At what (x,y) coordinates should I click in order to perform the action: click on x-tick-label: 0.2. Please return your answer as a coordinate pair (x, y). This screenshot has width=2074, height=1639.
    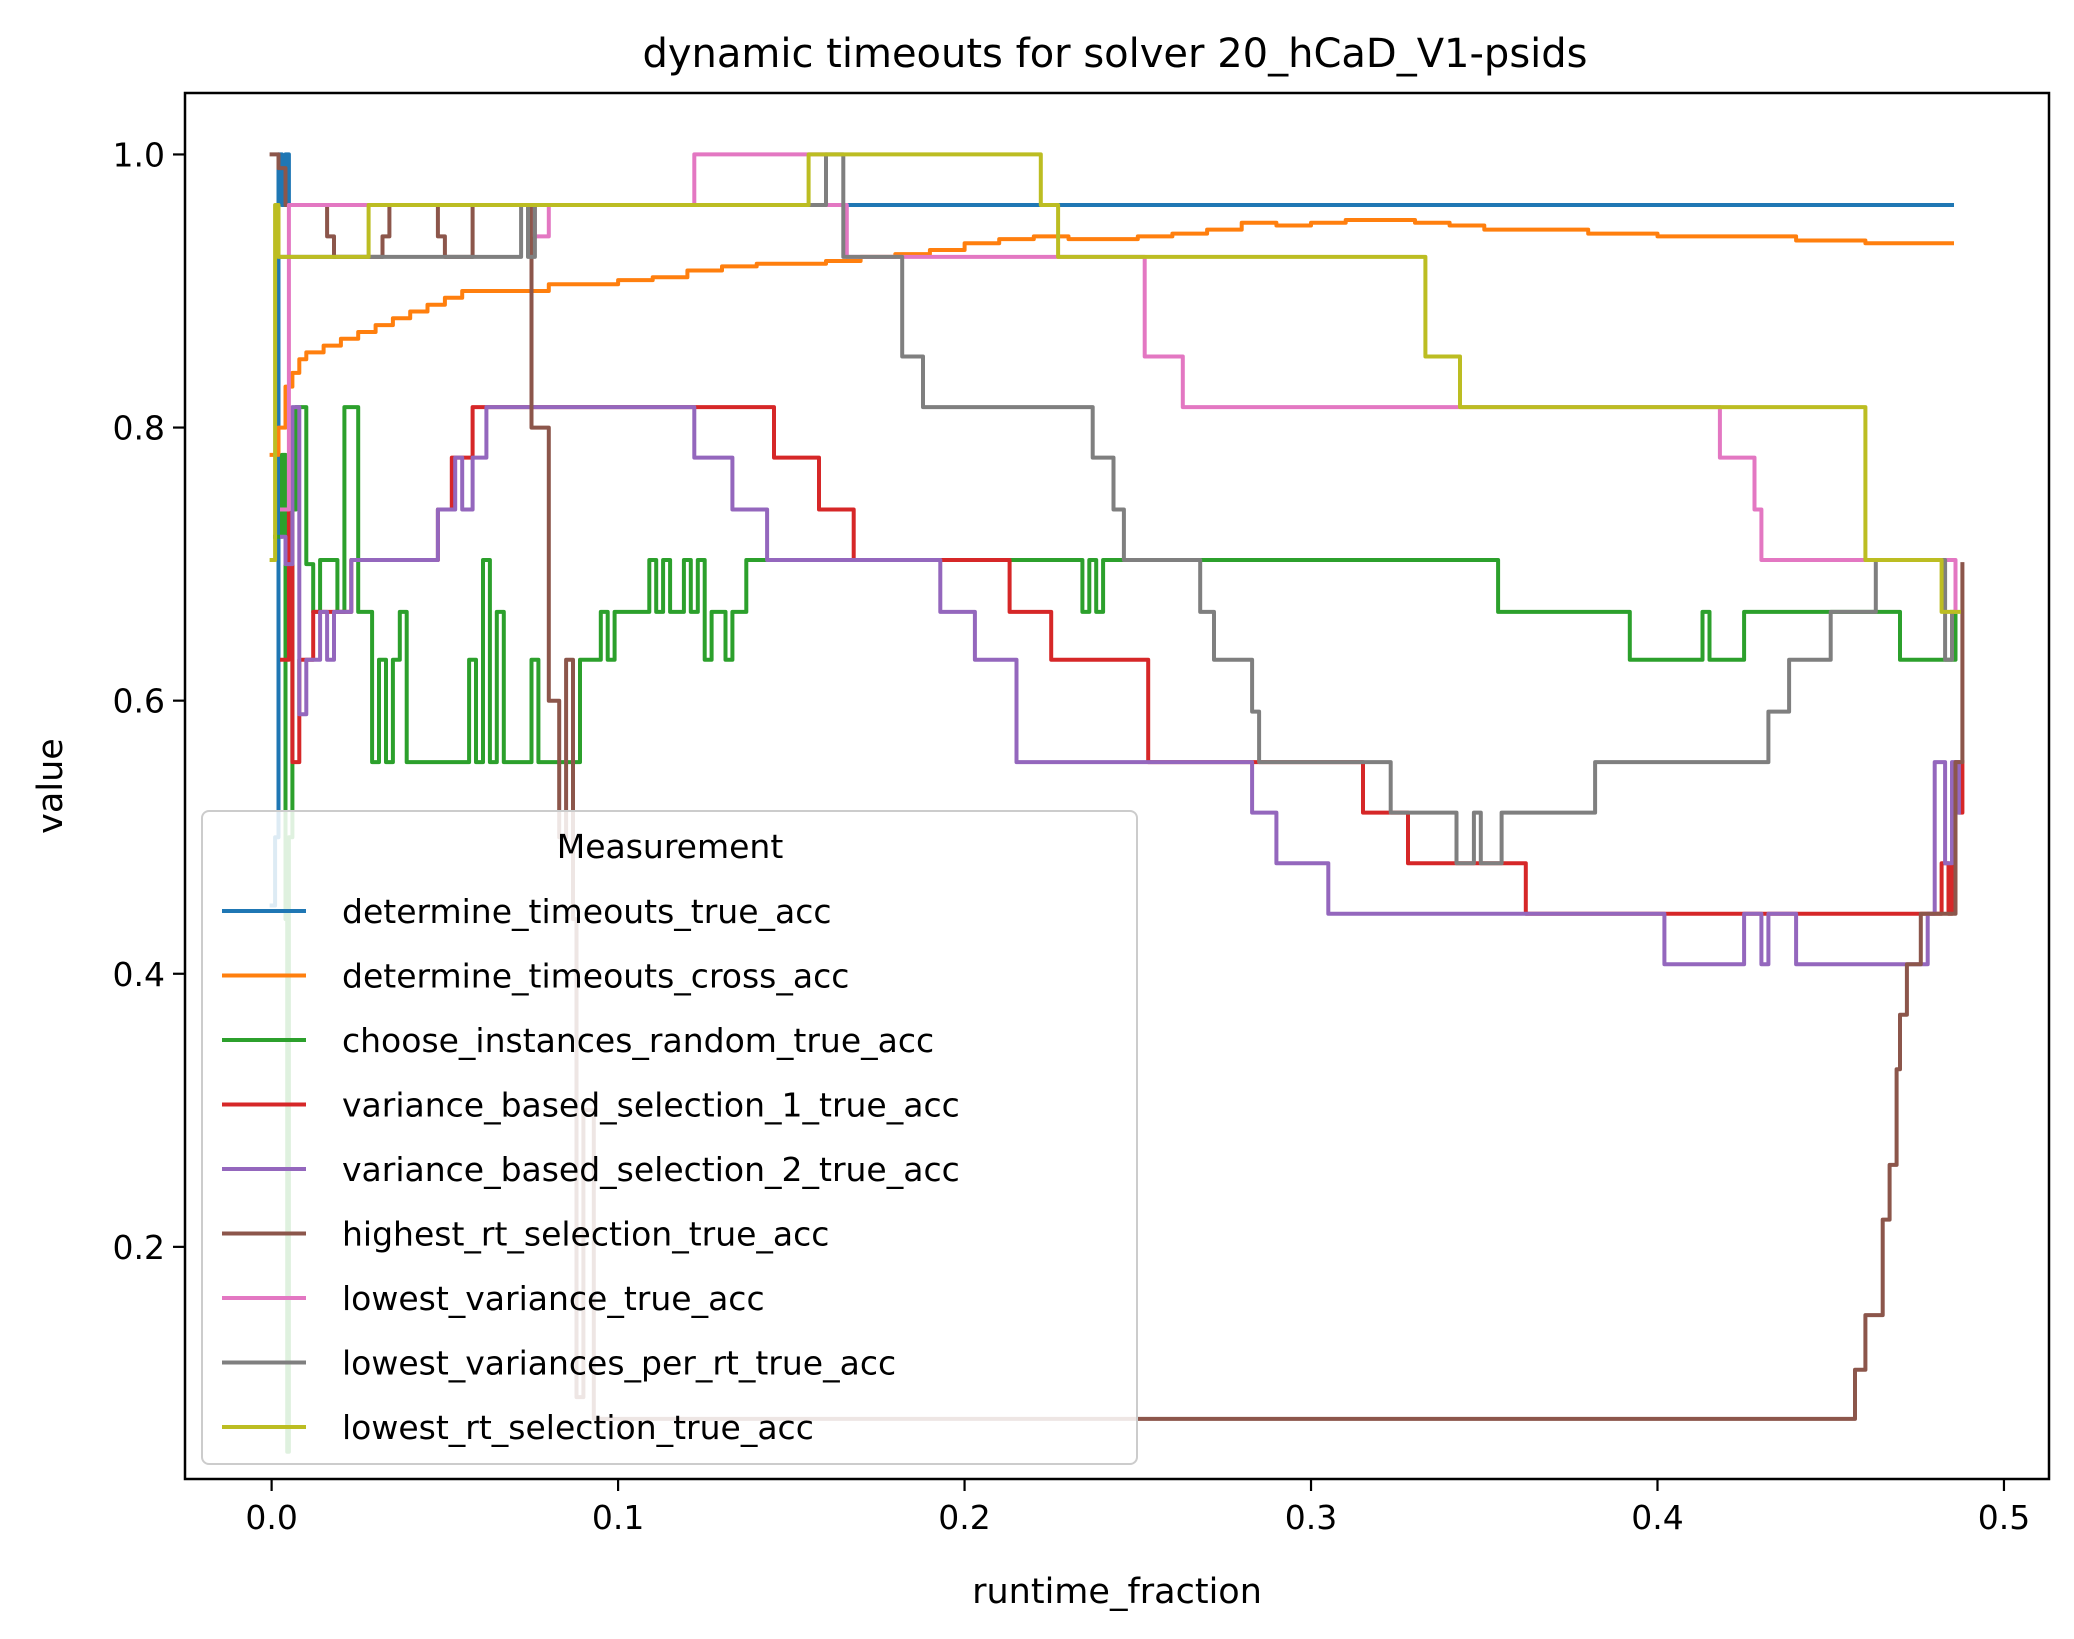
    Looking at the image, I should click on (964, 1517).